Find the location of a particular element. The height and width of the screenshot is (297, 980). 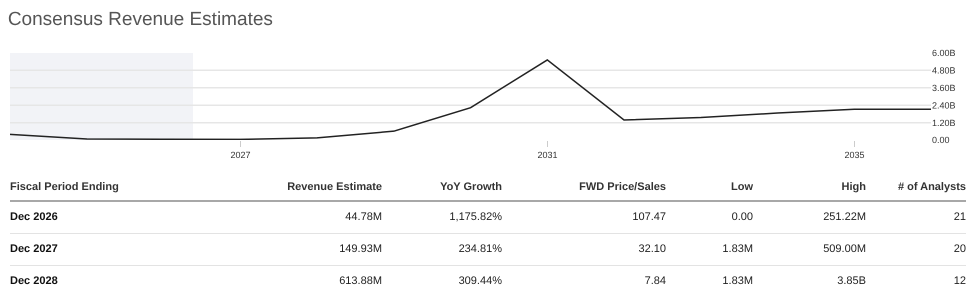

text: 251.22M is located at coordinates (809, 218).